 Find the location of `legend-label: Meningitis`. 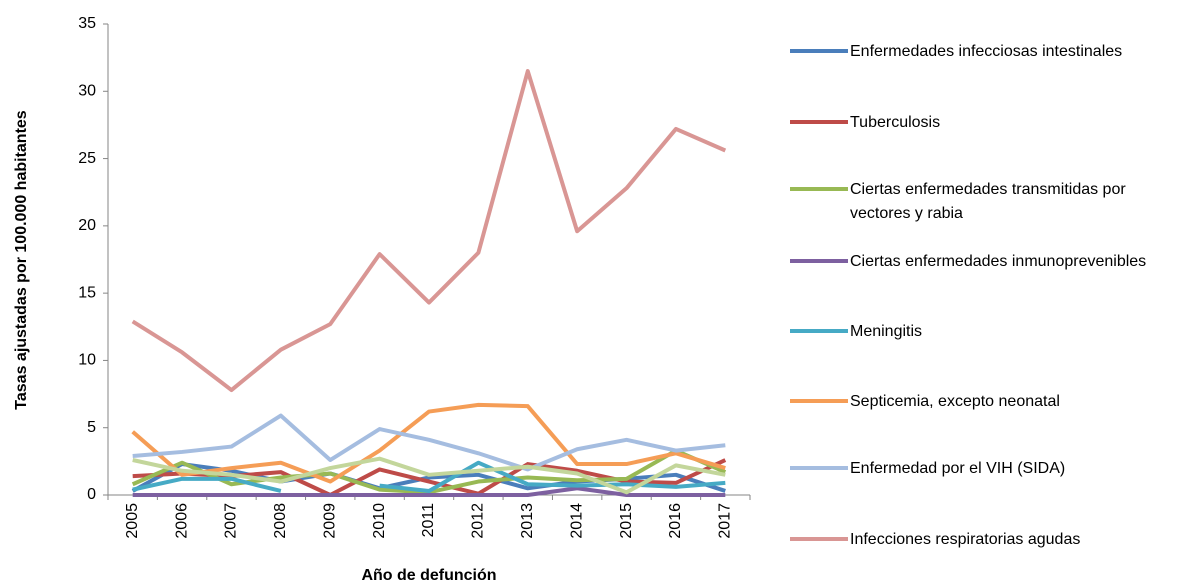

legend-label: Meningitis is located at coordinates (886, 331).